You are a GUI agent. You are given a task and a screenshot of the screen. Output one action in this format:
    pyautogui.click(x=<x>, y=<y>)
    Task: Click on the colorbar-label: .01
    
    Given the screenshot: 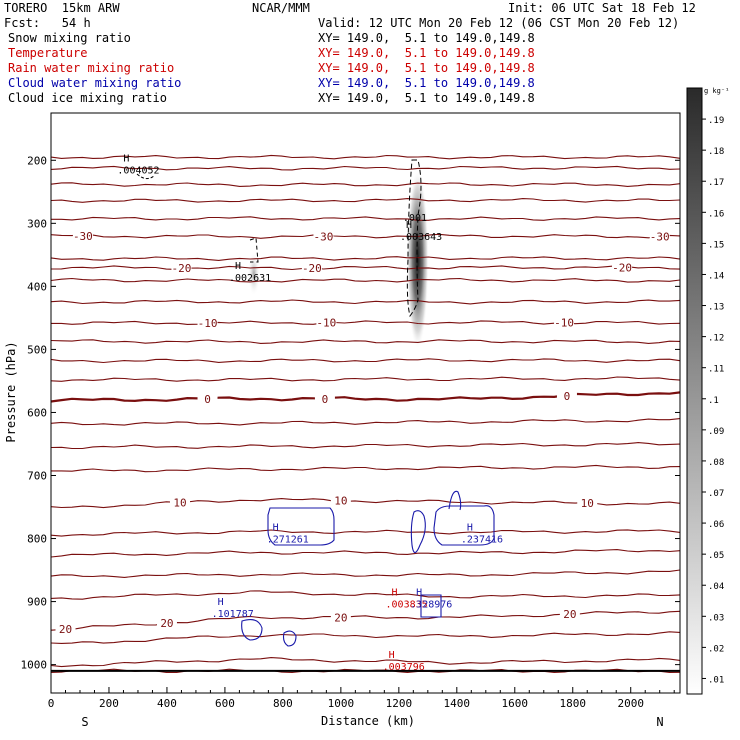 What is the action you would take?
    pyautogui.click(x=716, y=680)
    